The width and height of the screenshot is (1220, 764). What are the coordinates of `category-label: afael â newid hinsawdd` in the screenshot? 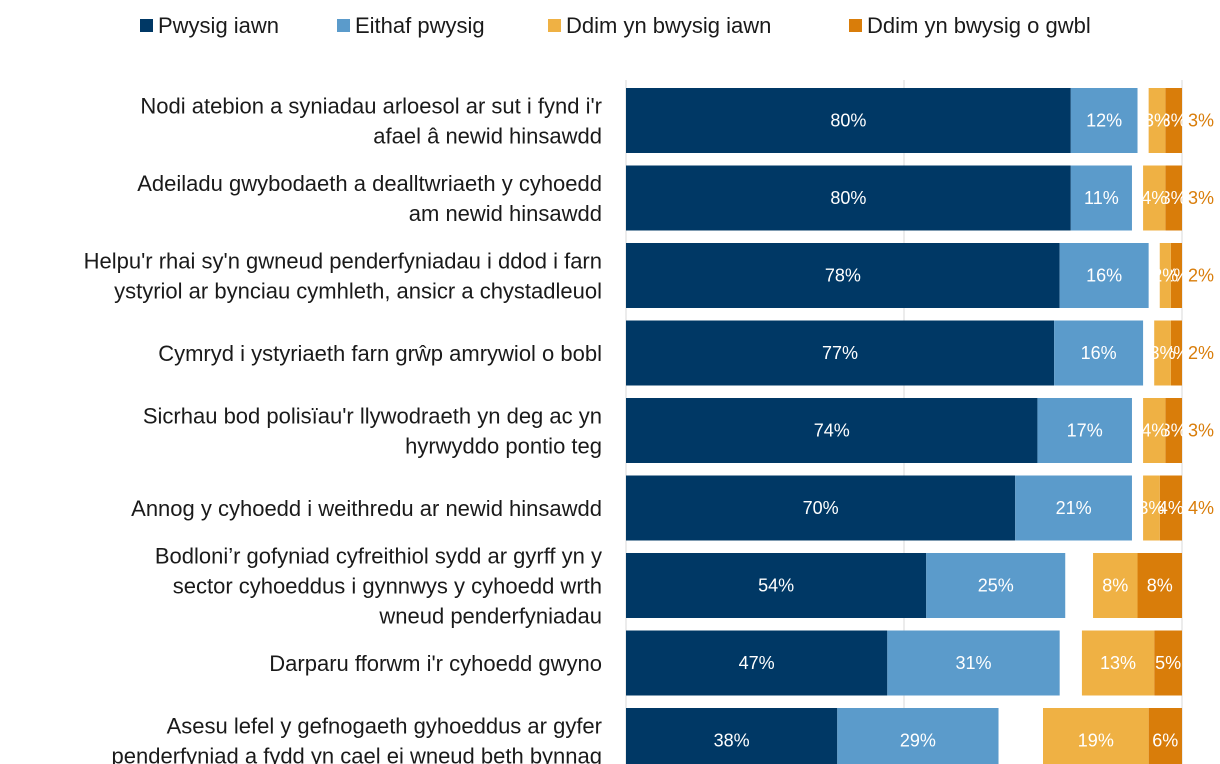 It's located at (487, 136).